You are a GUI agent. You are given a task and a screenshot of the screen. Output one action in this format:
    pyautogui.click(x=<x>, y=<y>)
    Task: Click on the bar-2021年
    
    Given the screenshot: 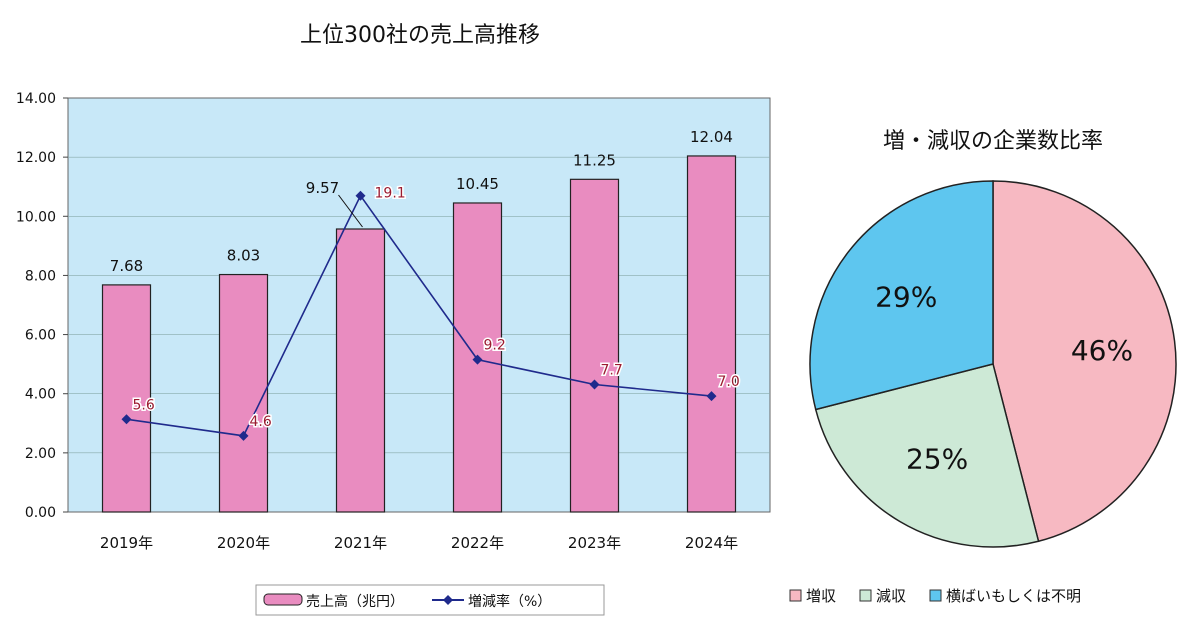 What is the action you would take?
    pyautogui.click(x=360, y=370)
    